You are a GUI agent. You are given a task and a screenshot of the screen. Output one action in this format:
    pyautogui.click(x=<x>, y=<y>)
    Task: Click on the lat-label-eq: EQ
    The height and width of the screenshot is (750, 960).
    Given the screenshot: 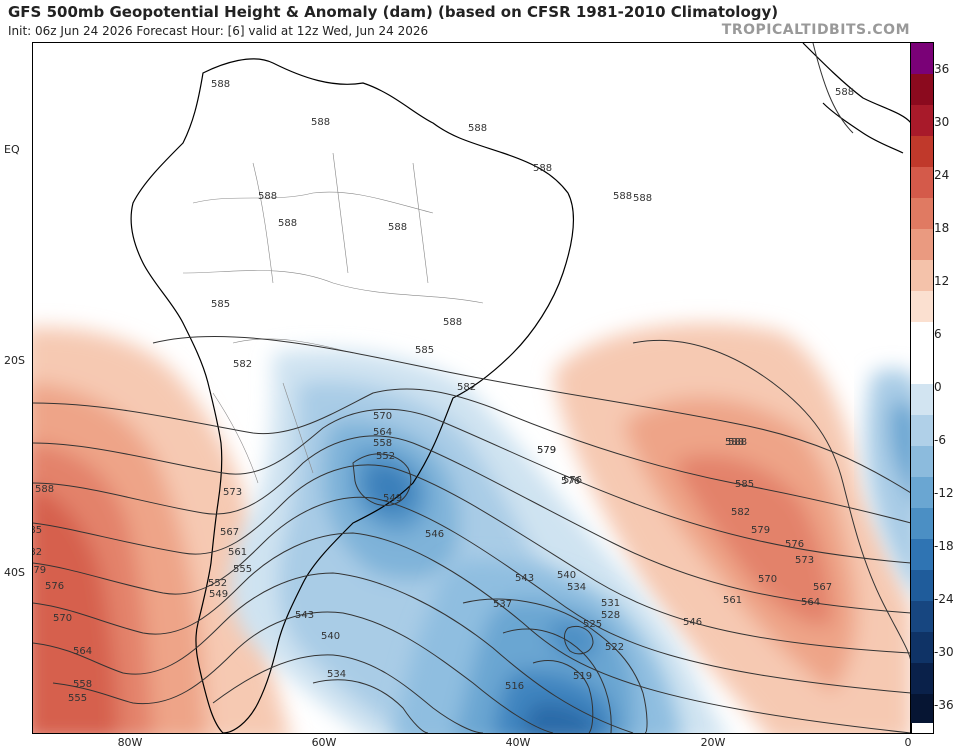 What is the action you would take?
    pyautogui.click(x=12, y=149)
    